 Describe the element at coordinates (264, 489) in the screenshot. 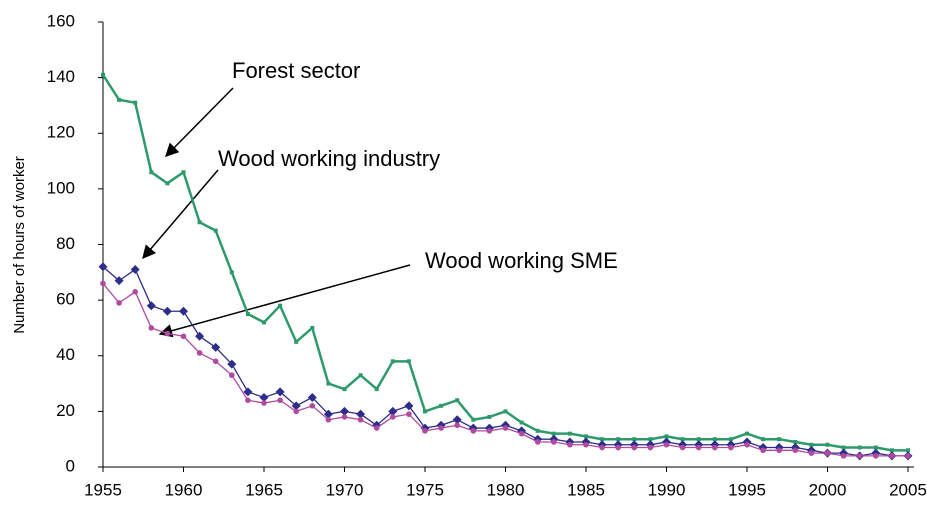

I see `x-tick-label: 1965` at that location.